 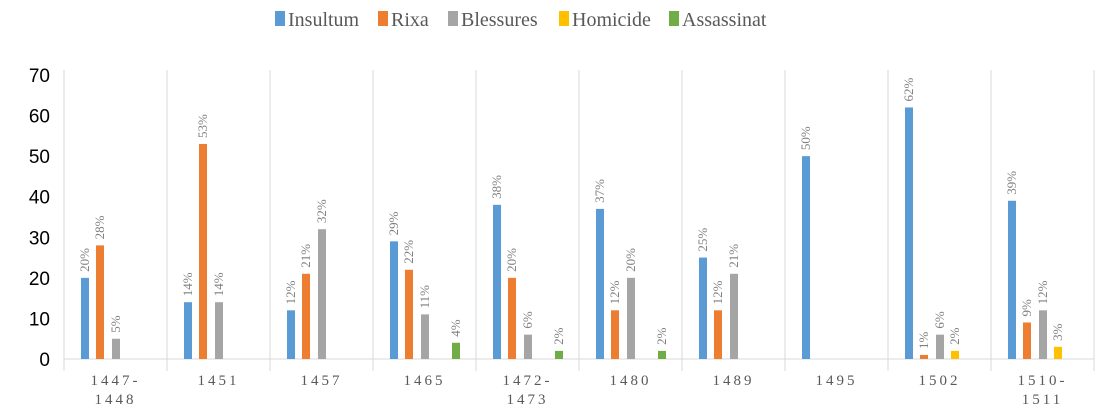 What do you see at coordinates (39, 76) in the screenshot?
I see `y-tick-label: 70` at bounding box center [39, 76].